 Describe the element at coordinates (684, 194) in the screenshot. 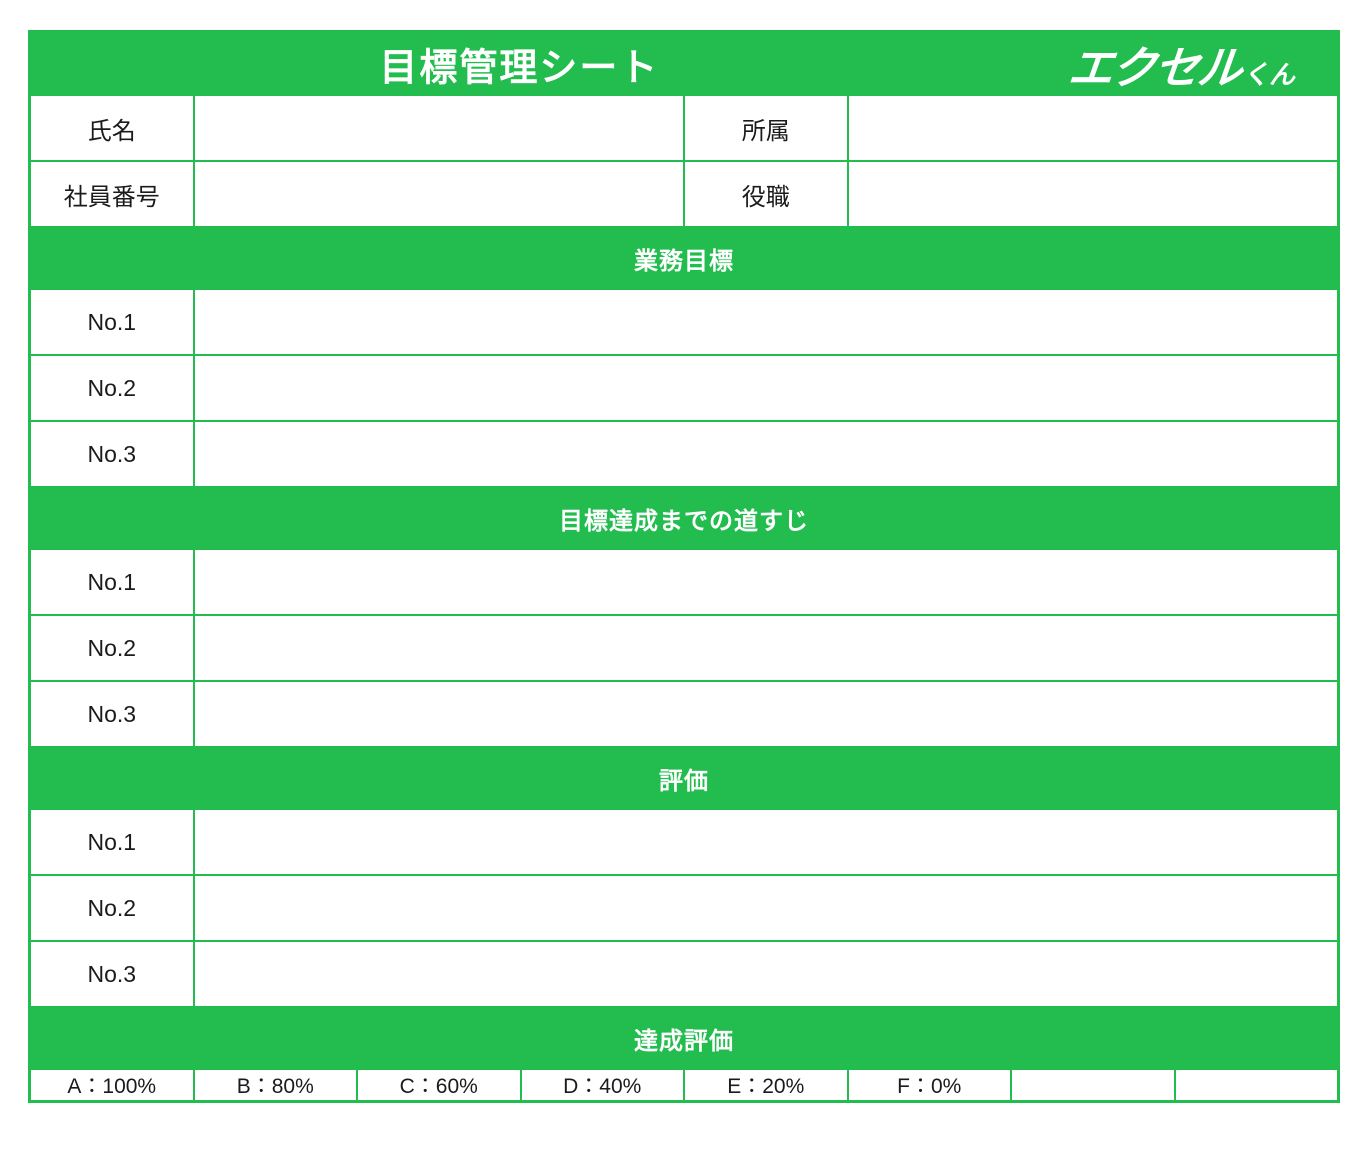

I see `info-row-empno-position: 社員番号 役職` at that location.